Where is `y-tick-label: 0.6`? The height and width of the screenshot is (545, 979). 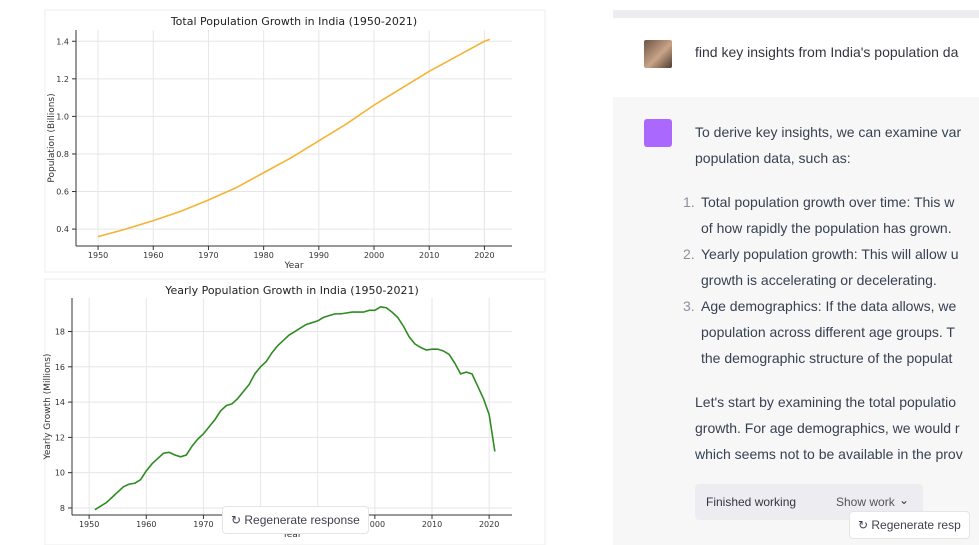 y-tick-label: 0.6 is located at coordinates (62, 192).